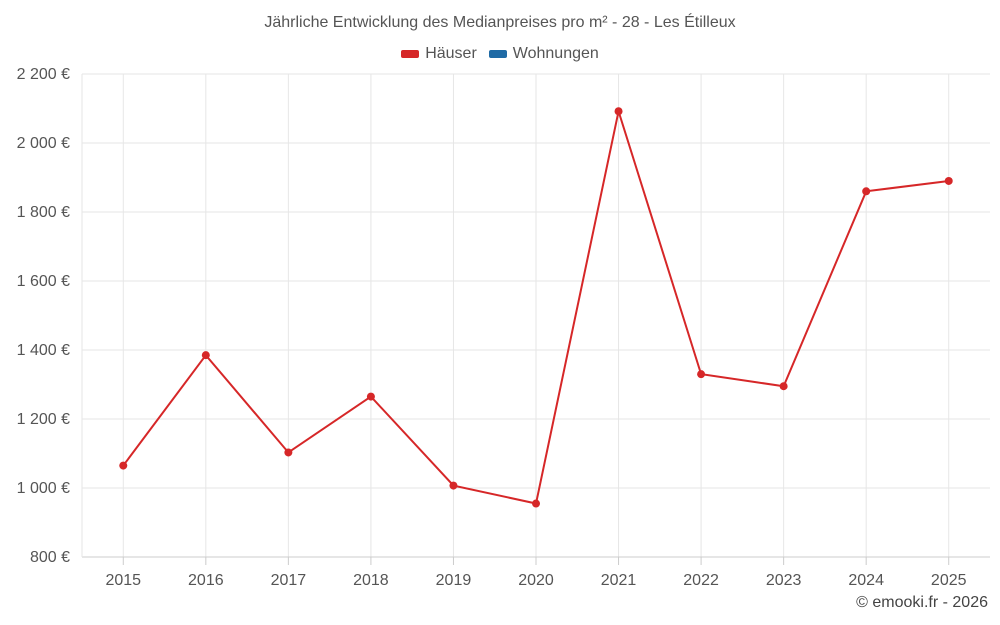  Describe the element at coordinates (922, 602) in the screenshot. I see `credit-text: © emooki.fr - 2026` at that location.